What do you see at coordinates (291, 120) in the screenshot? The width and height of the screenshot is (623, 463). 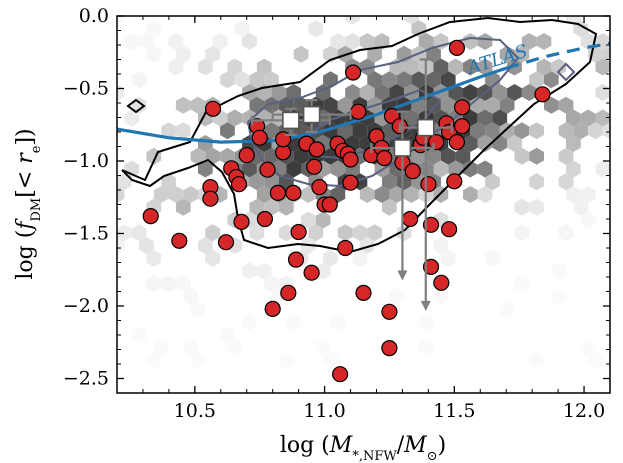 I see `binned-square-marker` at bounding box center [291, 120].